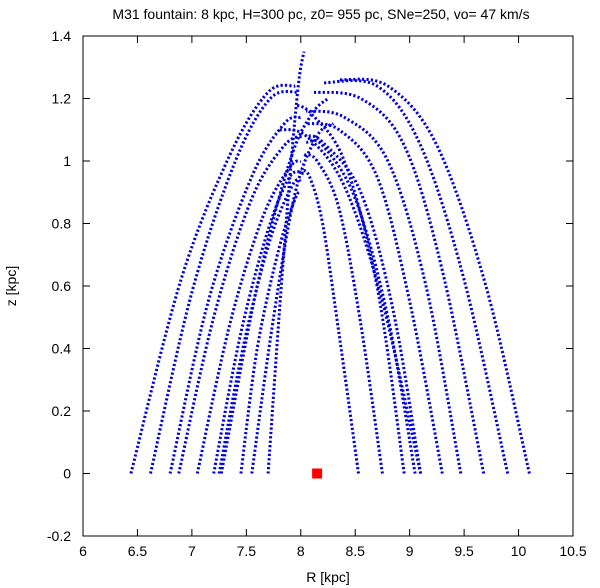 The height and width of the screenshot is (588, 600). I want to click on y-tick-label: -0.2, so click(59, 536).